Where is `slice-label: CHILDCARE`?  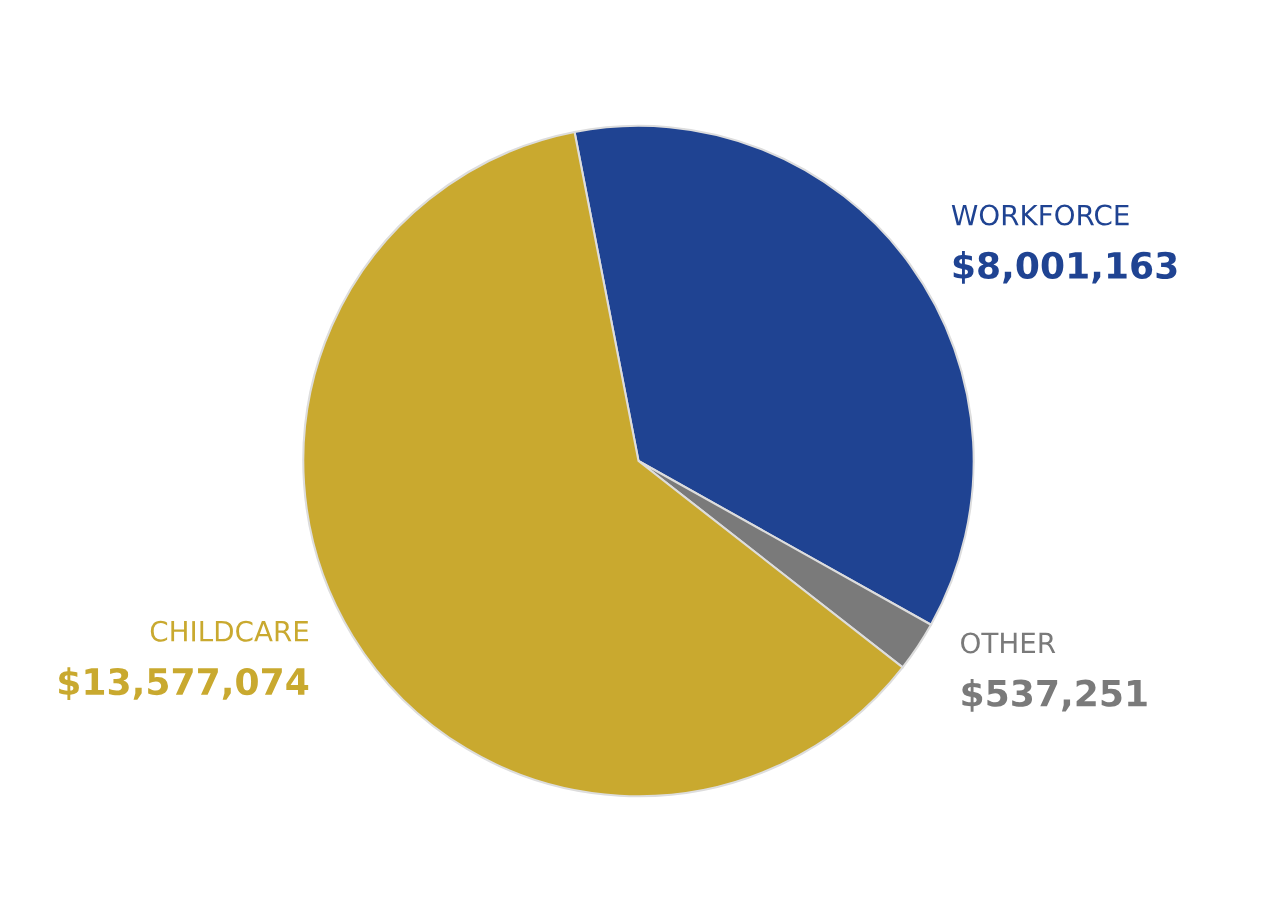 slice-label: CHILDCARE is located at coordinates (229, 631).